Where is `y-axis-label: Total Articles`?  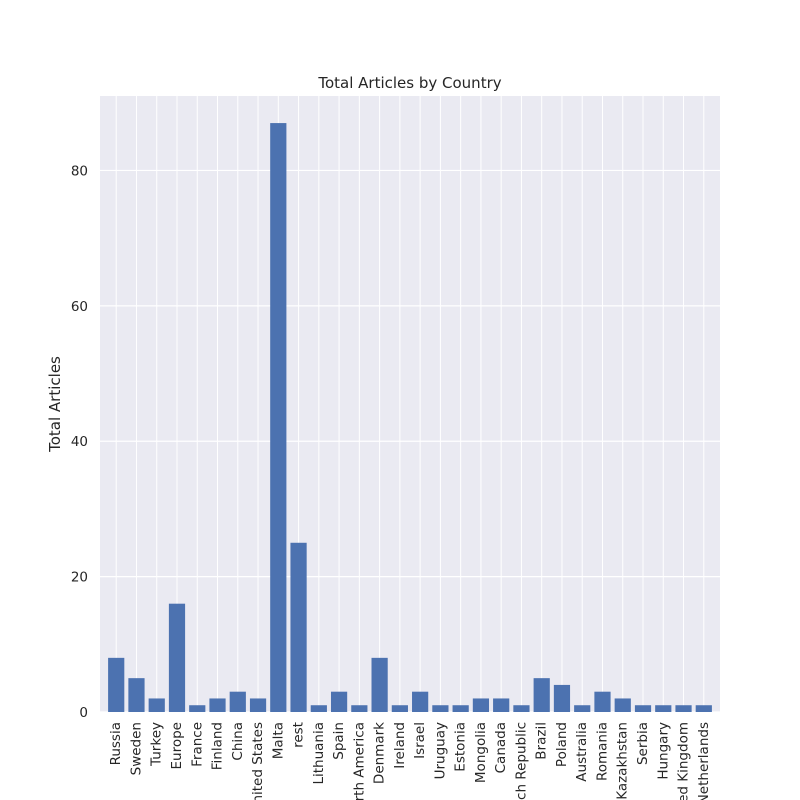
y-axis-label: Total Articles is located at coordinates (55, 404).